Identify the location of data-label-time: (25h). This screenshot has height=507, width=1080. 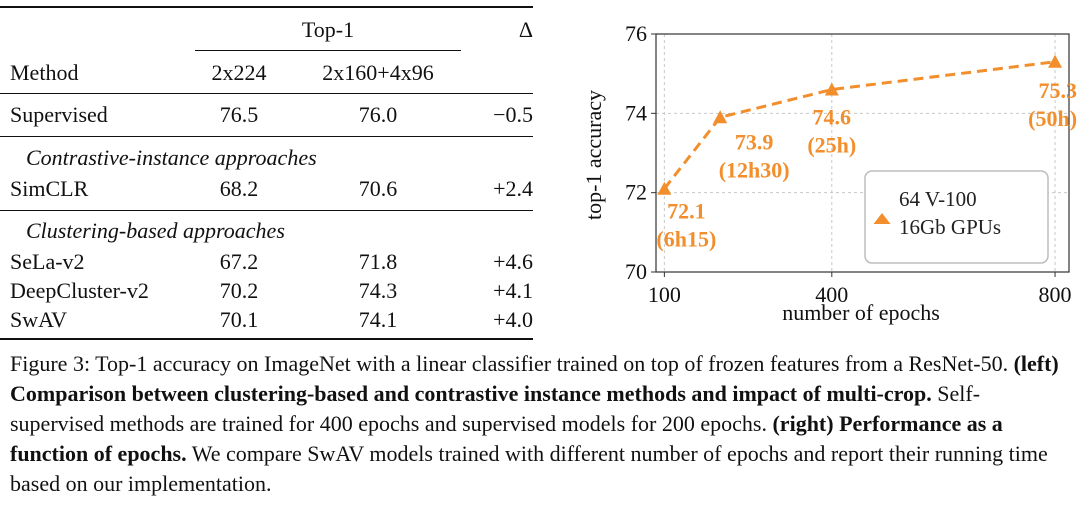
(831, 145).